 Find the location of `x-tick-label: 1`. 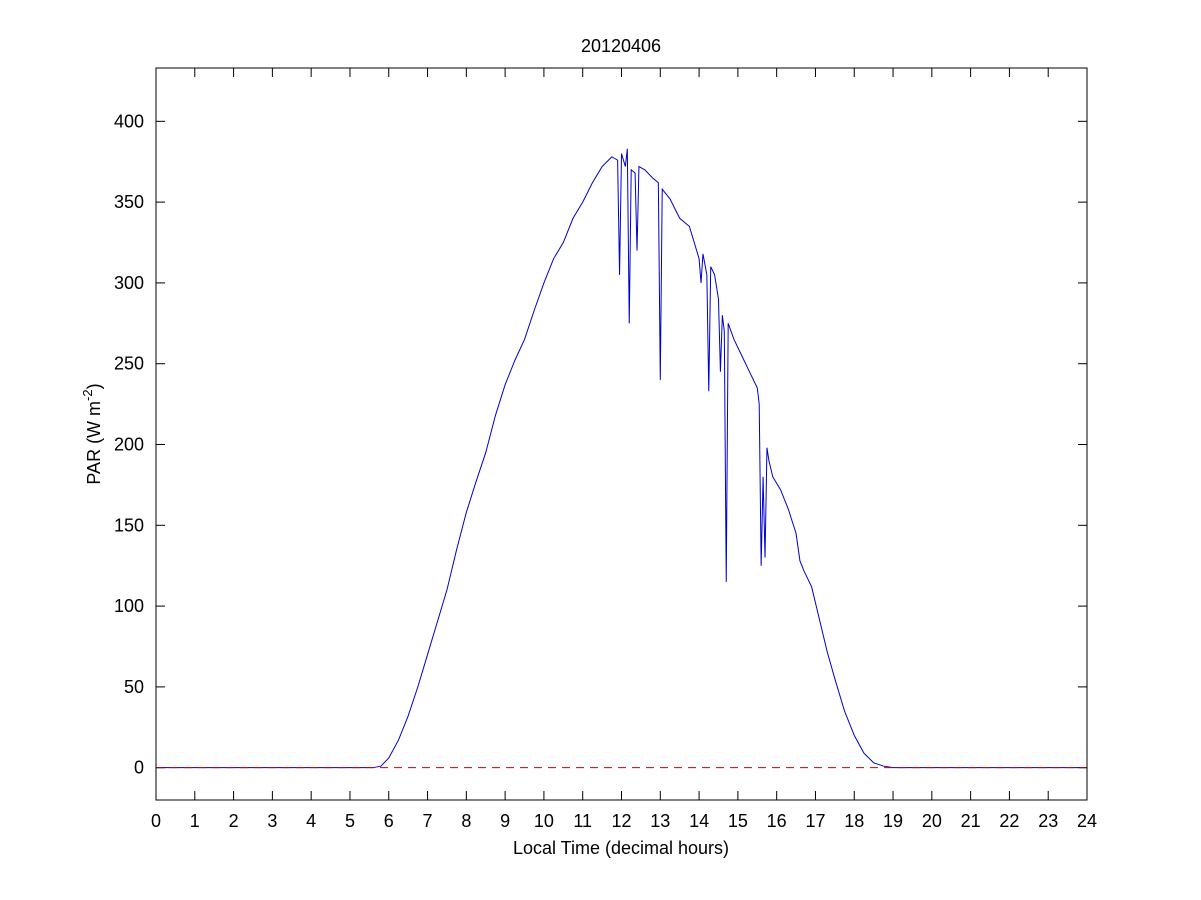

x-tick-label: 1 is located at coordinates (195, 821).